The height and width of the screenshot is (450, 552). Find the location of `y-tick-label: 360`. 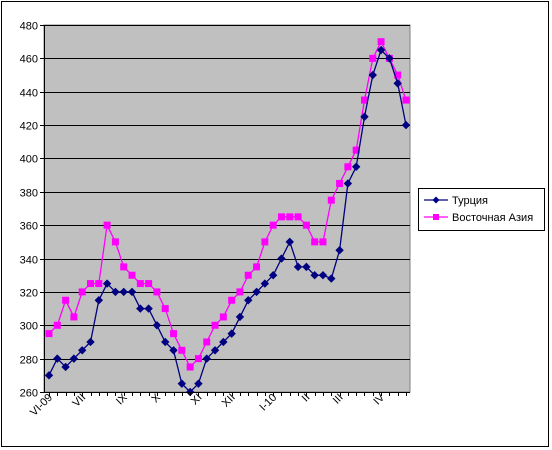

y-tick-label: 360 is located at coordinates (29, 227).